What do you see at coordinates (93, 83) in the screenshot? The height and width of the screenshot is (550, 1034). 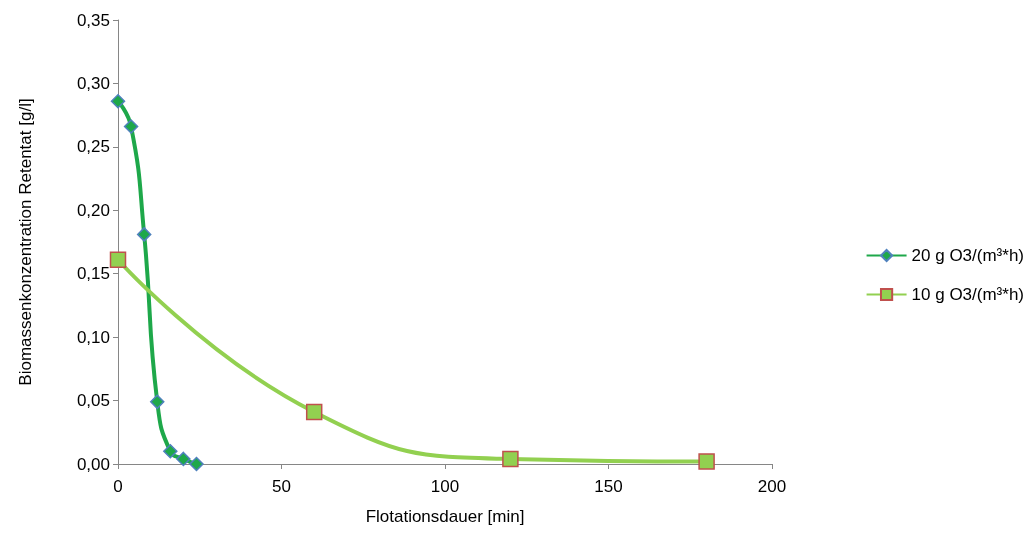 I see `y-tick-label: 0,30` at bounding box center [93, 83].